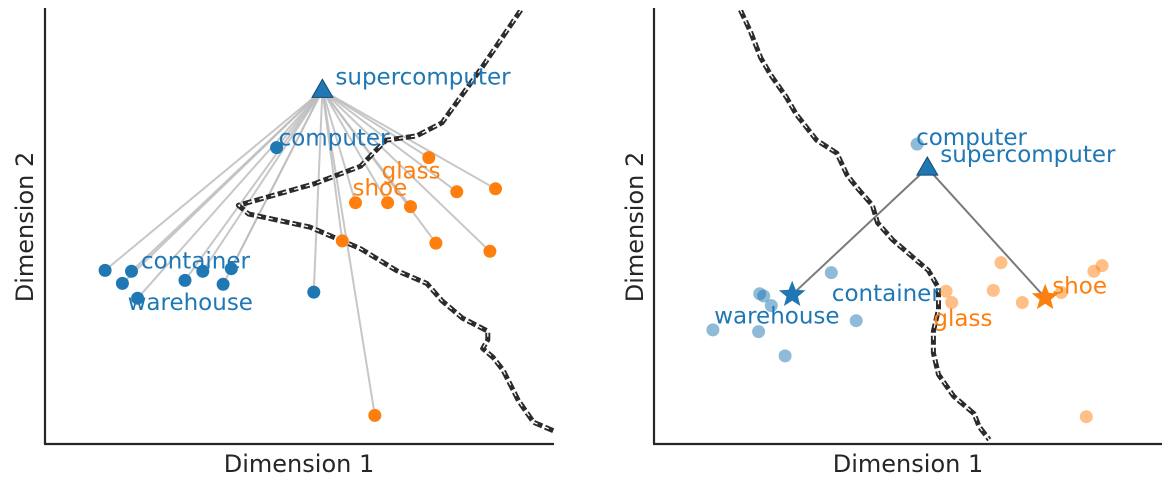 Image resolution: width=1162 pixels, height=477 pixels. I want to click on left-label-supercomputer: supercomputer, so click(423, 77).